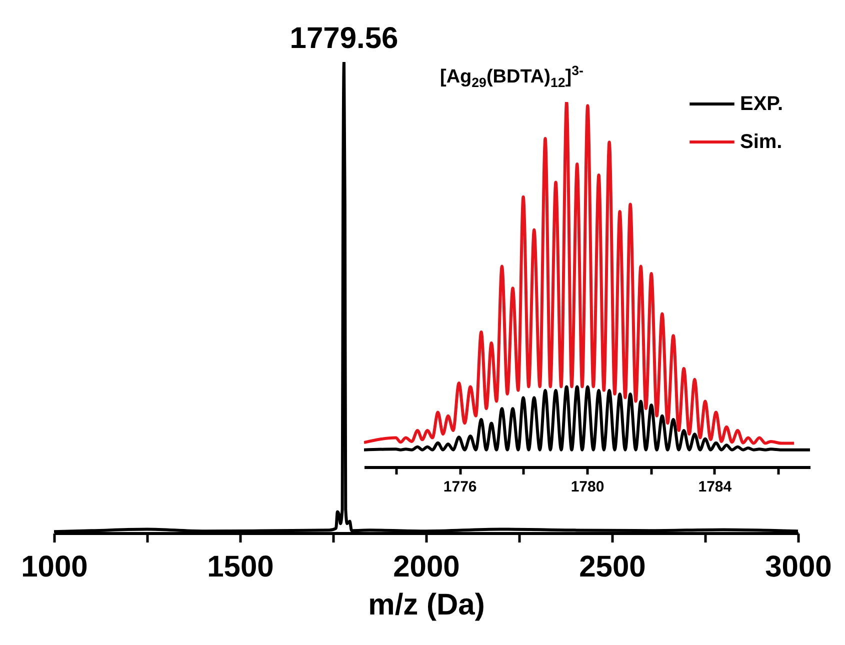  I want to click on x-tick-label: 1784, so click(715, 487).